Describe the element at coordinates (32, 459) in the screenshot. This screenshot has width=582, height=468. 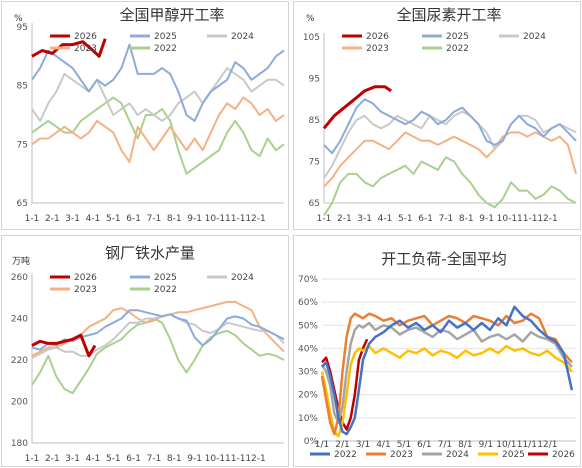
I see `x-tick-label: 1-1` at that location.